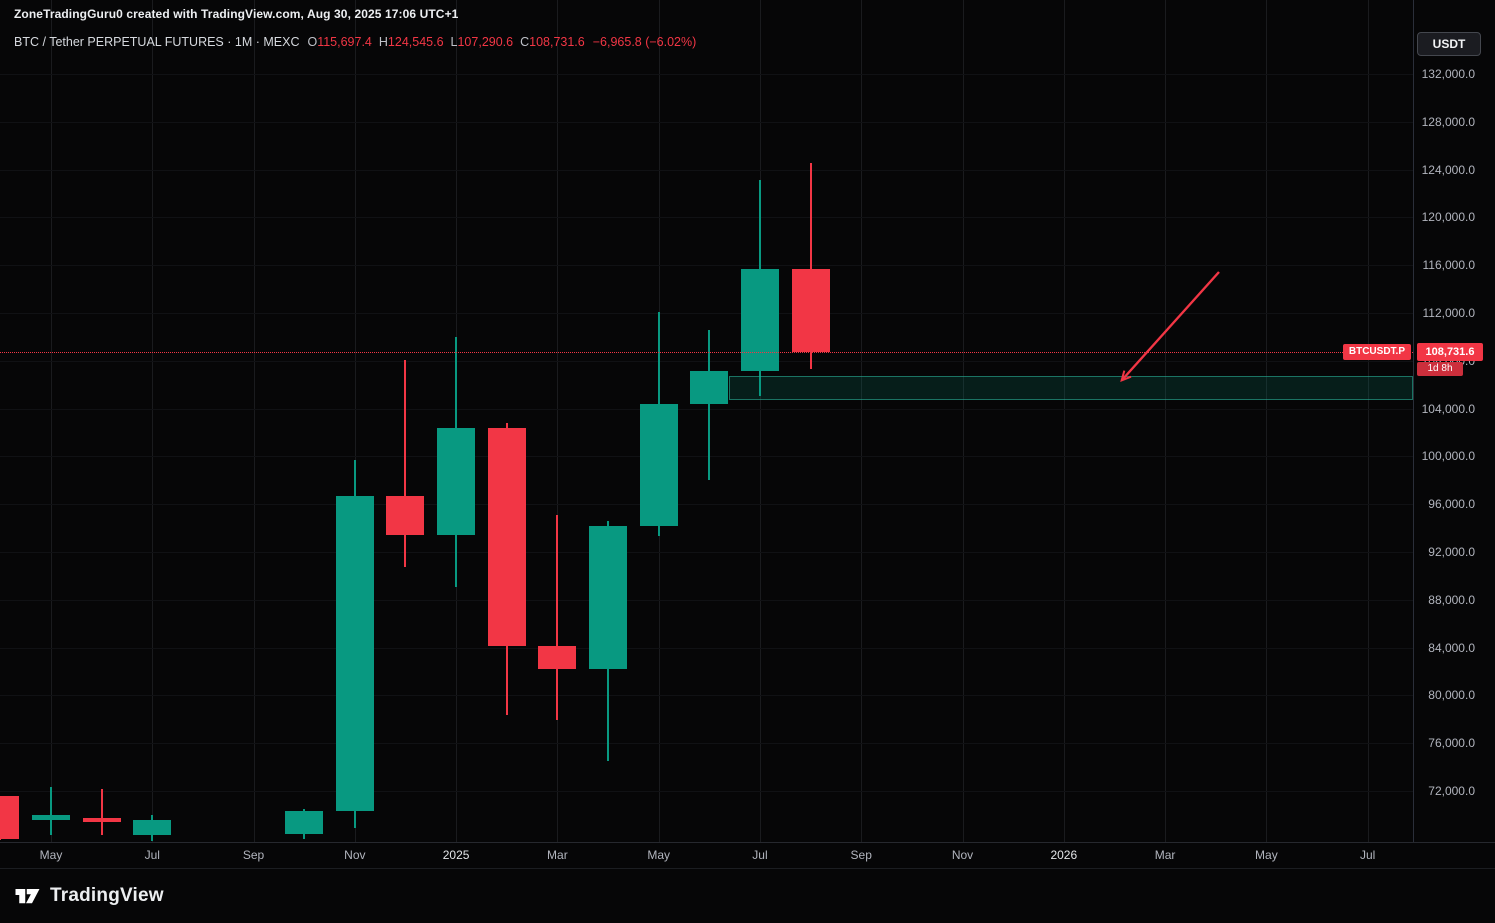  I want to click on last-price-label: 108,731.6, so click(1450, 352).